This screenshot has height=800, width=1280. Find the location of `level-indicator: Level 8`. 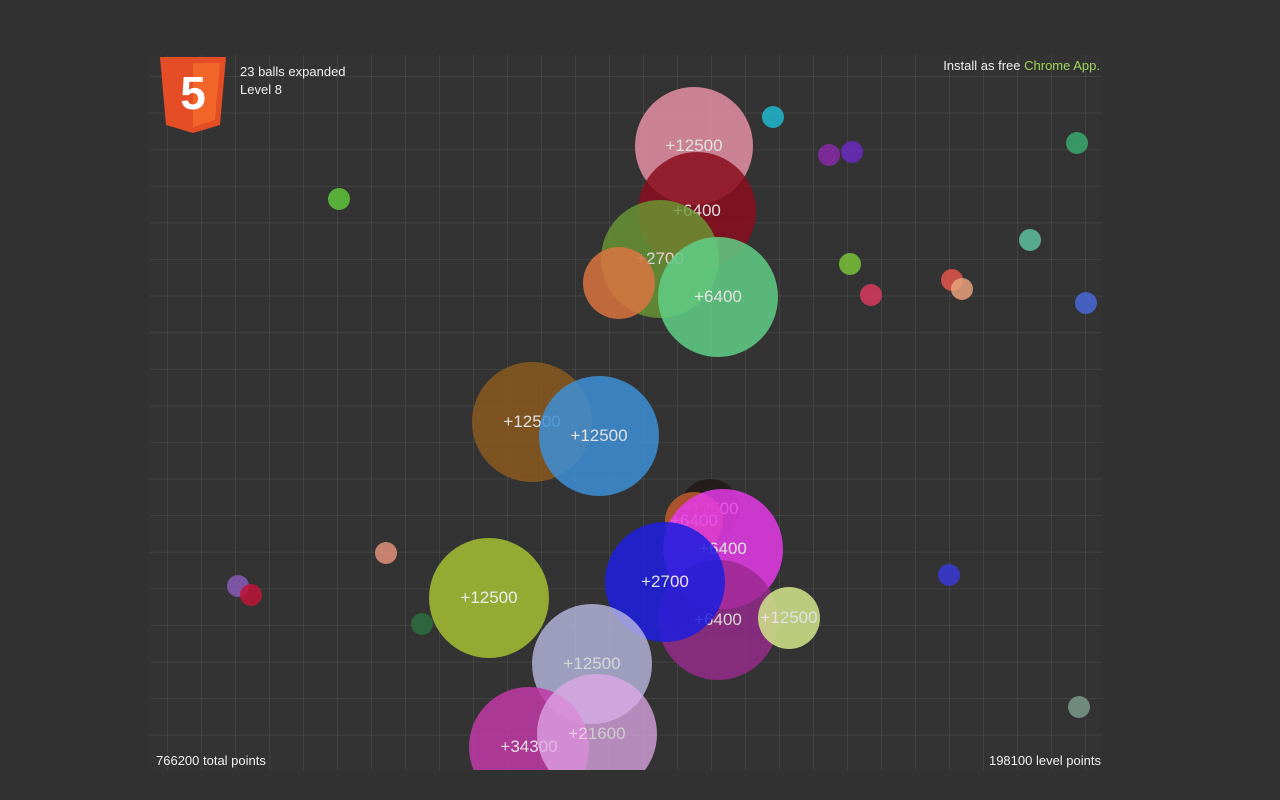

level-indicator: Level 8 is located at coordinates (261, 89).